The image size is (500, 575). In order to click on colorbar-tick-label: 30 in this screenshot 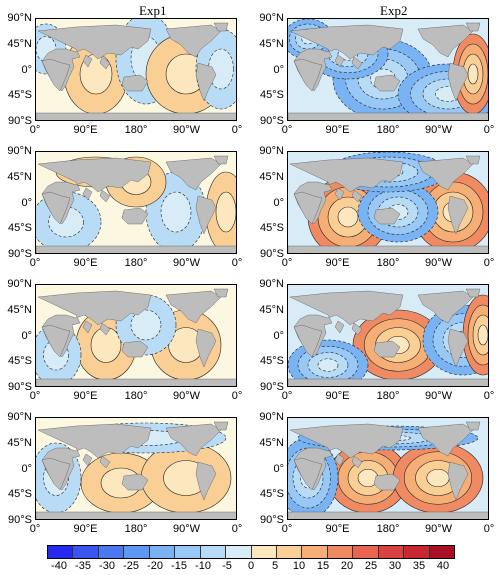, I will do `click(395, 566)`.